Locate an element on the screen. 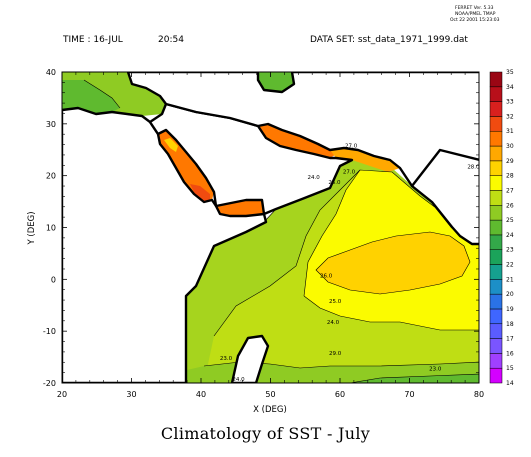 The height and width of the screenshot is (457, 531). y-tick-label: -20 is located at coordinates (49, 383).